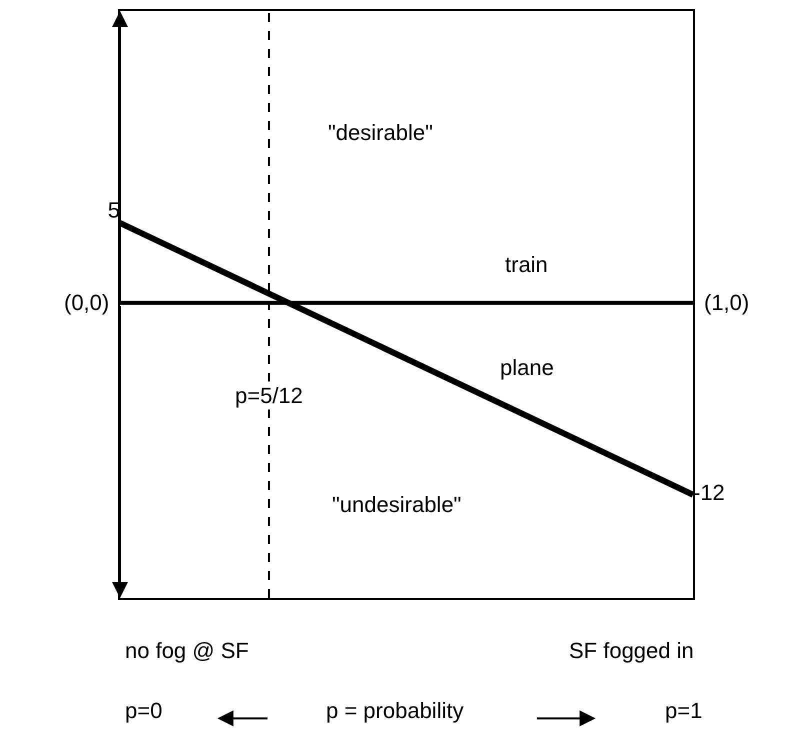 Image resolution: width=802 pixels, height=749 pixels. What do you see at coordinates (87, 302) in the screenshot?
I see `annotation: (0,0)` at bounding box center [87, 302].